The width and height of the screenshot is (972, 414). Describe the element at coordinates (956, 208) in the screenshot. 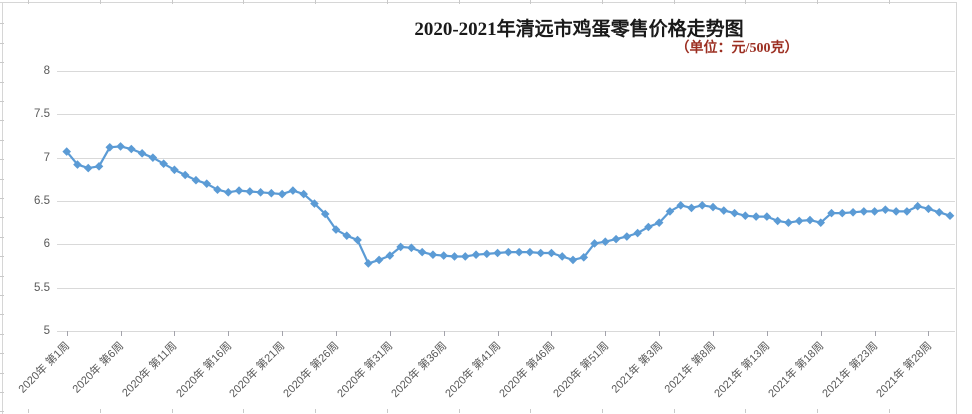

I see `chart-border-right` at that location.